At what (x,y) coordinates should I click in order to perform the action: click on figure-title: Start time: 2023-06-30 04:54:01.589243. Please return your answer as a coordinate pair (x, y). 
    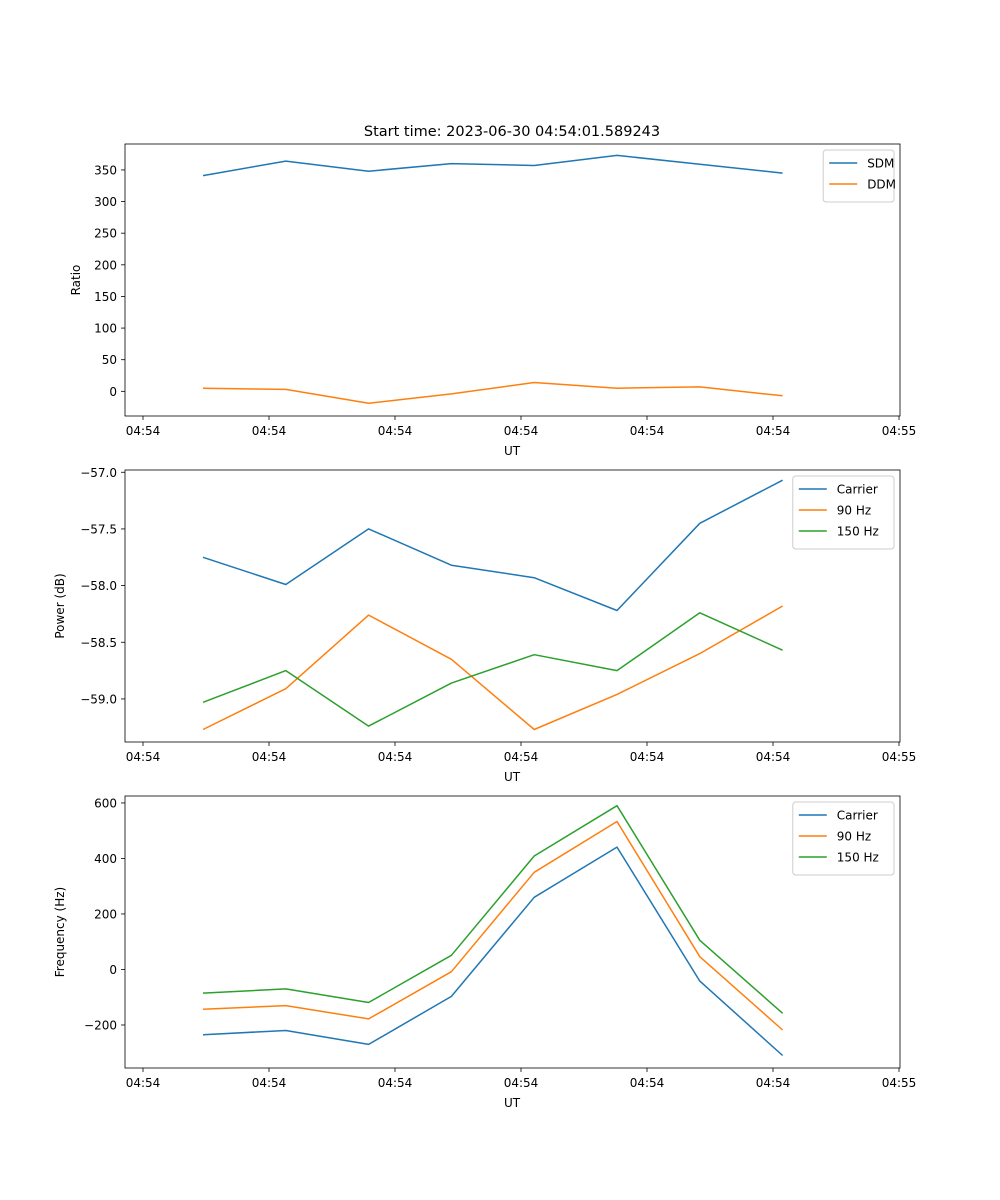
    Looking at the image, I should click on (512, 132).